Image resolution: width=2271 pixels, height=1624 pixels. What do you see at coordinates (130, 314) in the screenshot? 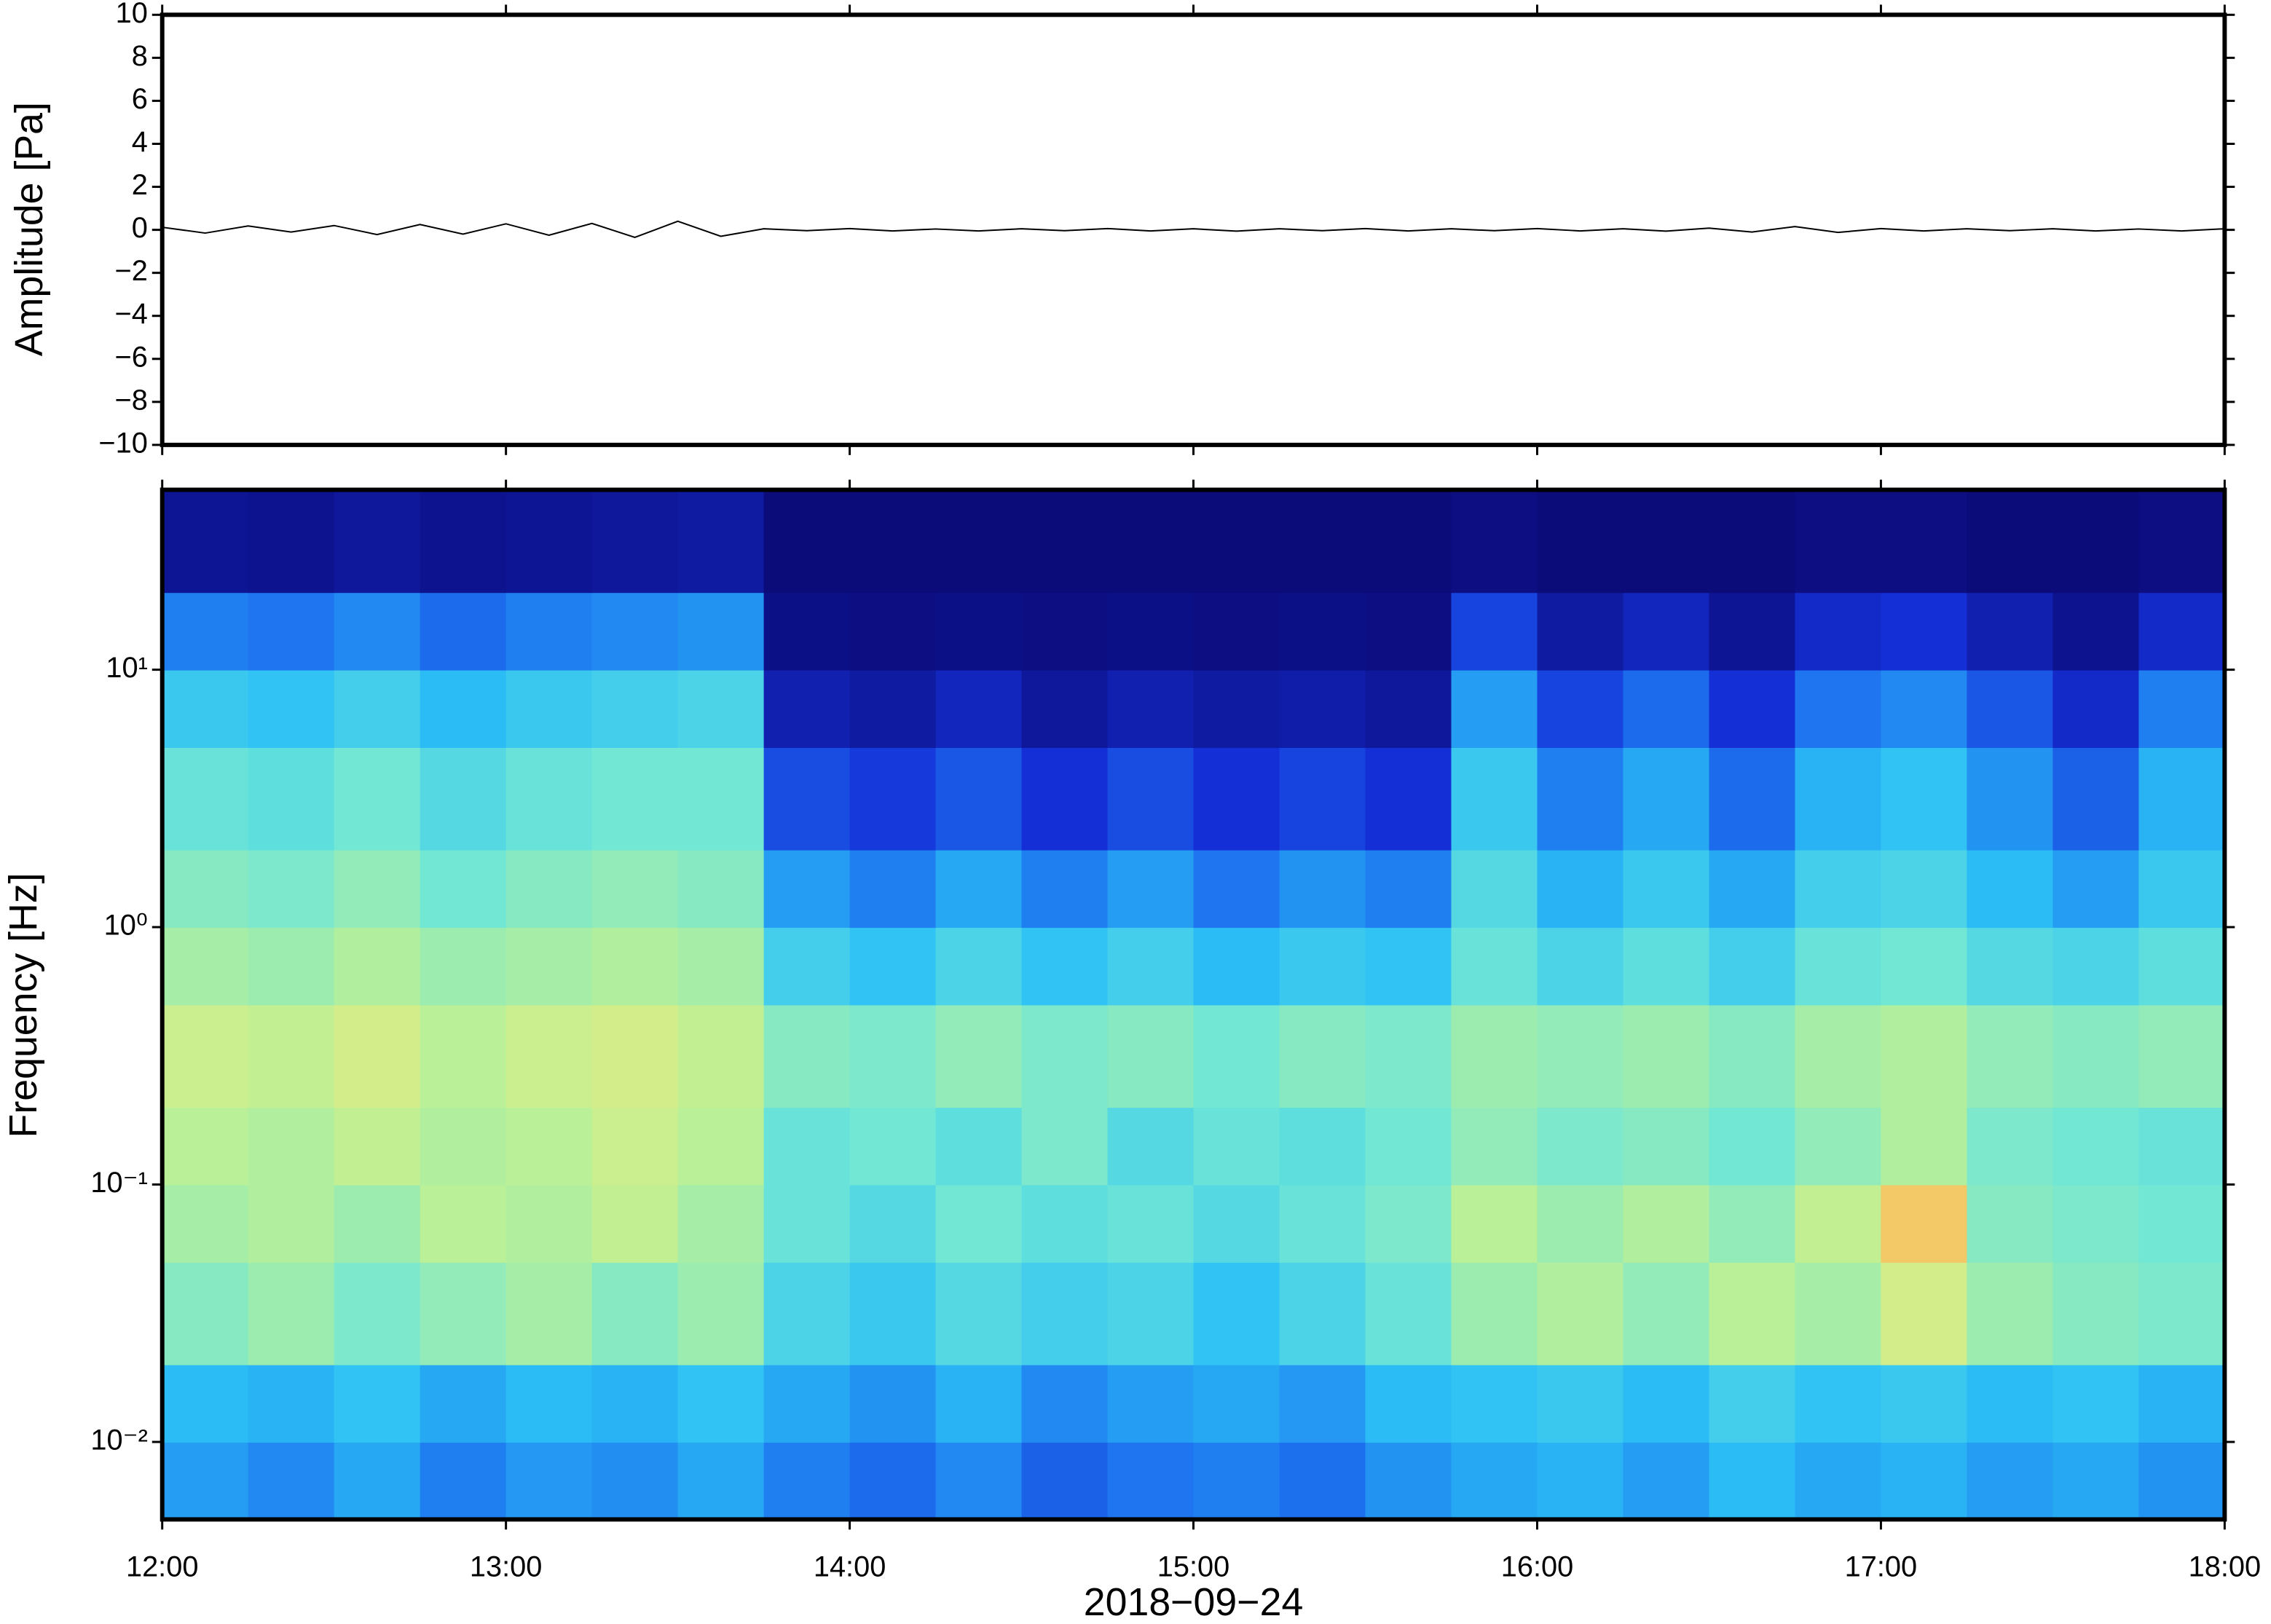
I see `y-tick-label: −4` at bounding box center [130, 314].